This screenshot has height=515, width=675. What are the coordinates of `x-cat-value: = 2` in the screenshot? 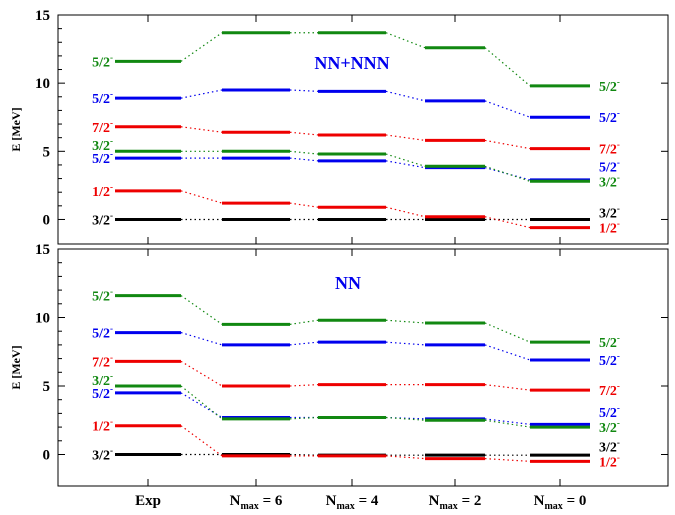 It's located at (470, 501).